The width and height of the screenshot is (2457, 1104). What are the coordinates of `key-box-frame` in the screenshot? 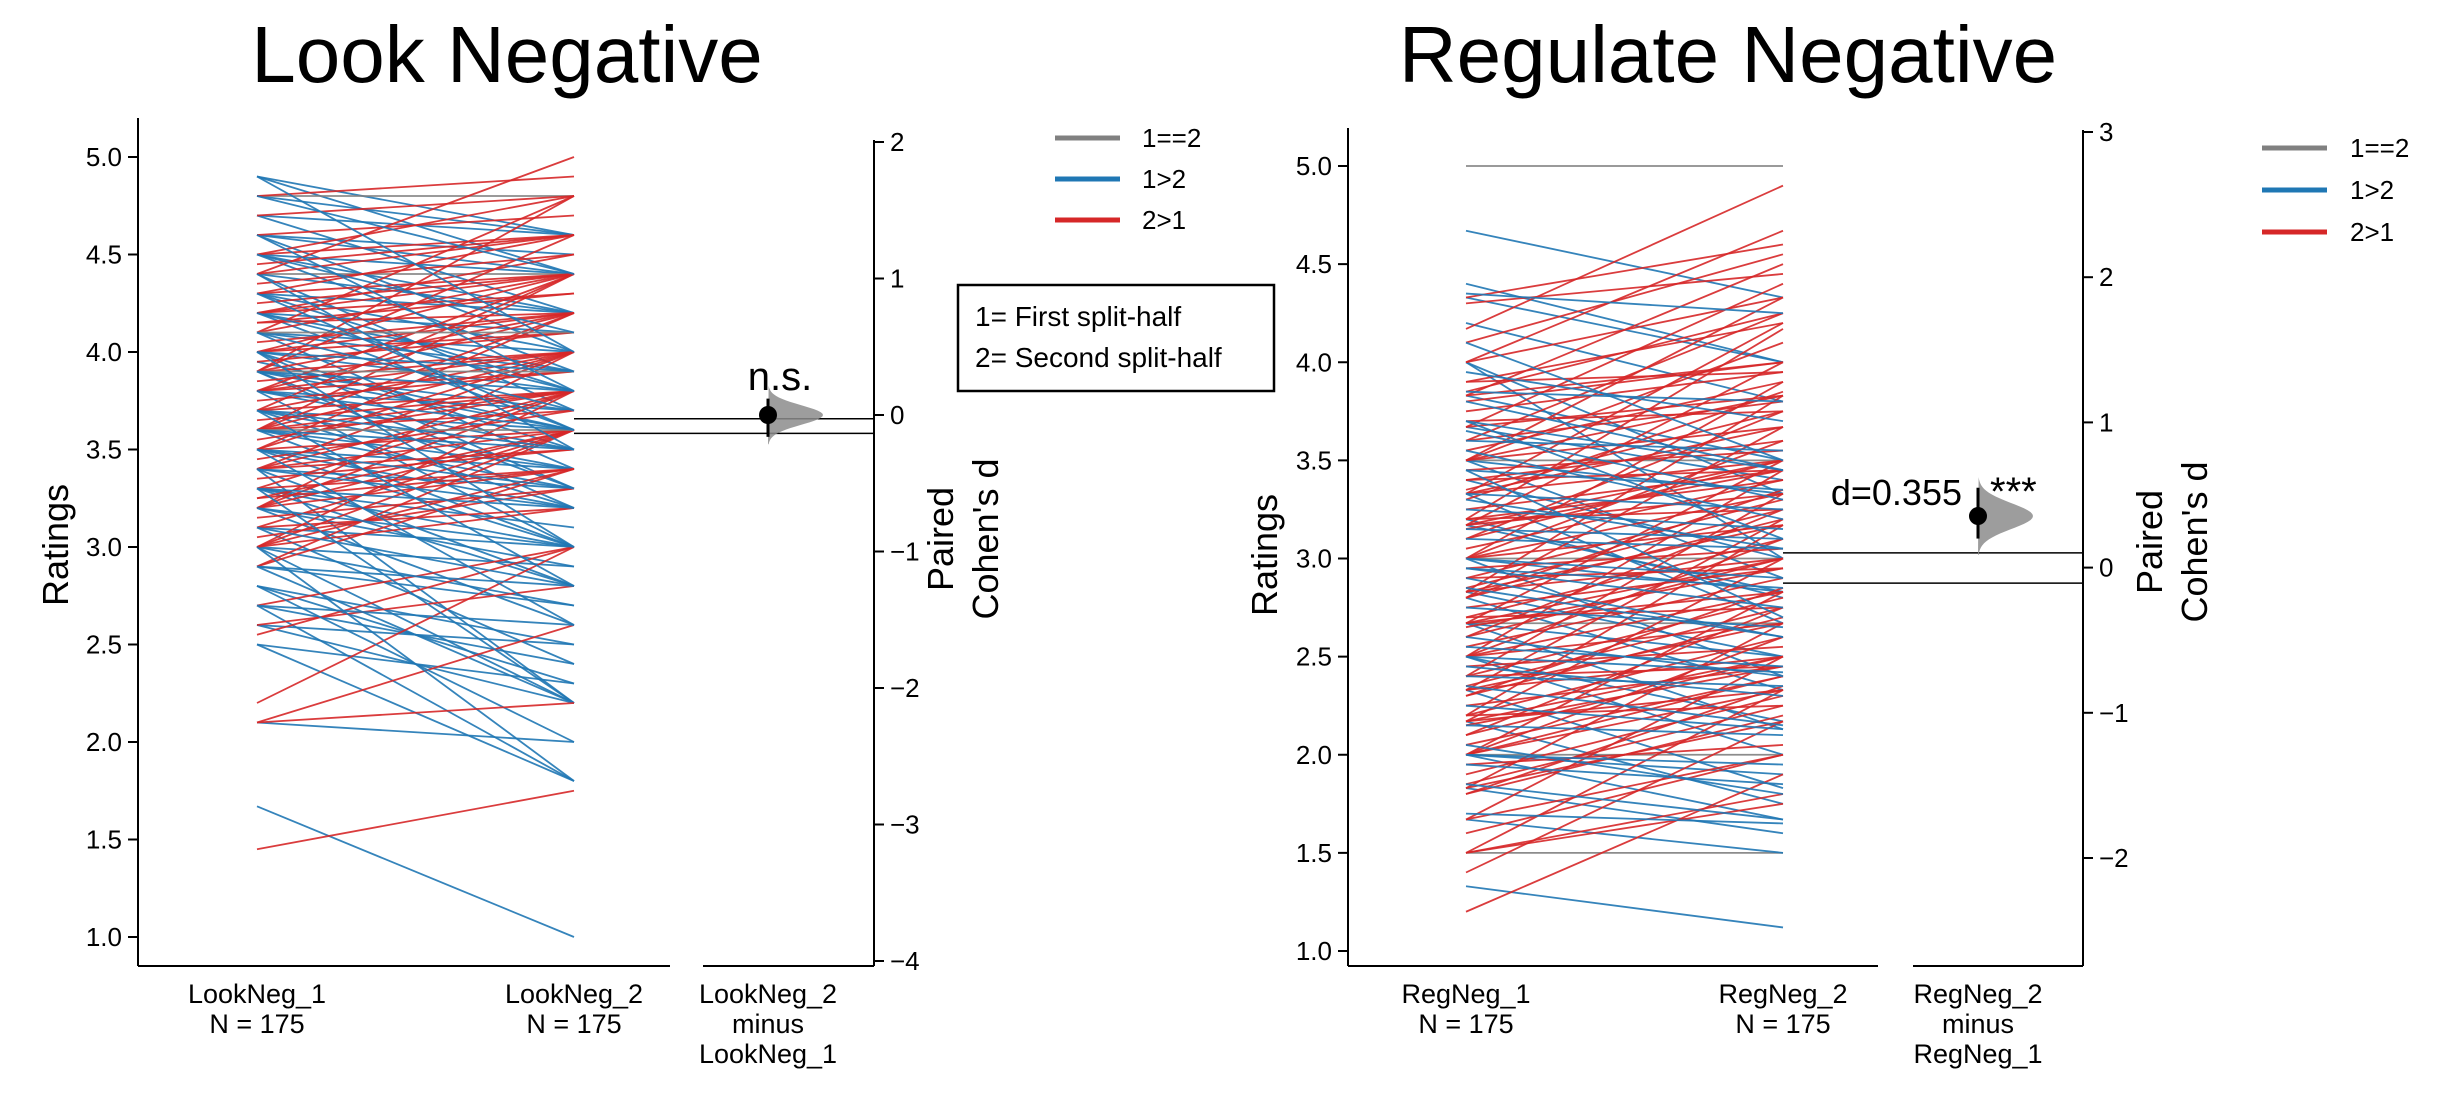 It's located at (1116, 338).